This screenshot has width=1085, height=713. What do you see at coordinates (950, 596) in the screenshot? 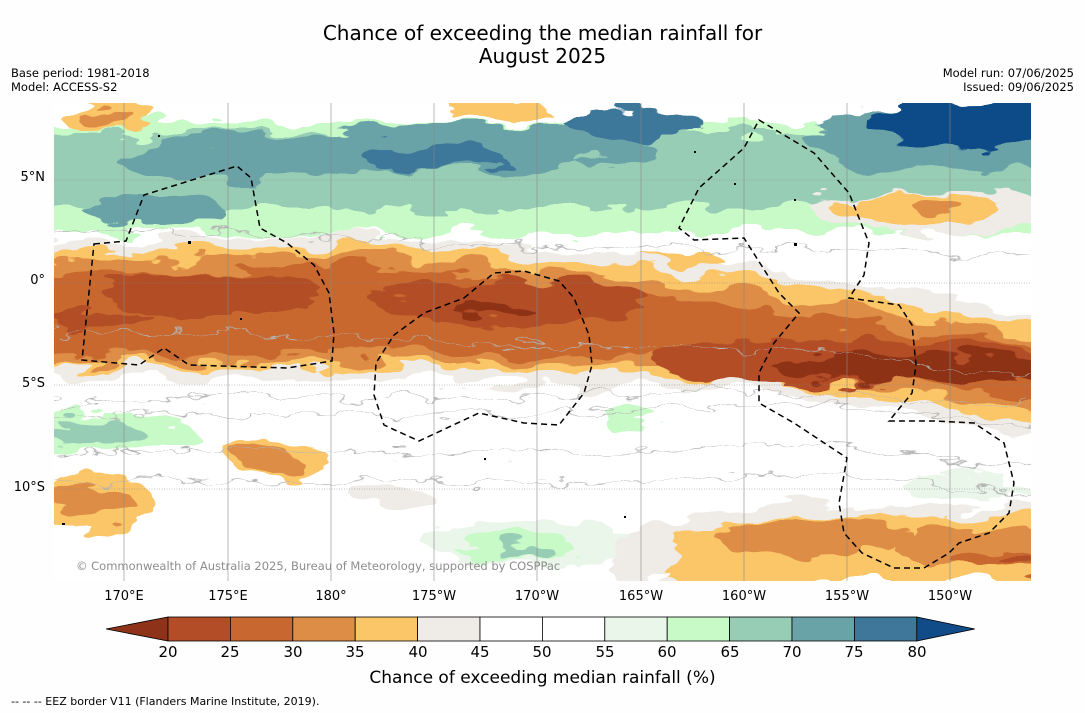
I see `lon-tick-150w: 150°W` at bounding box center [950, 596].